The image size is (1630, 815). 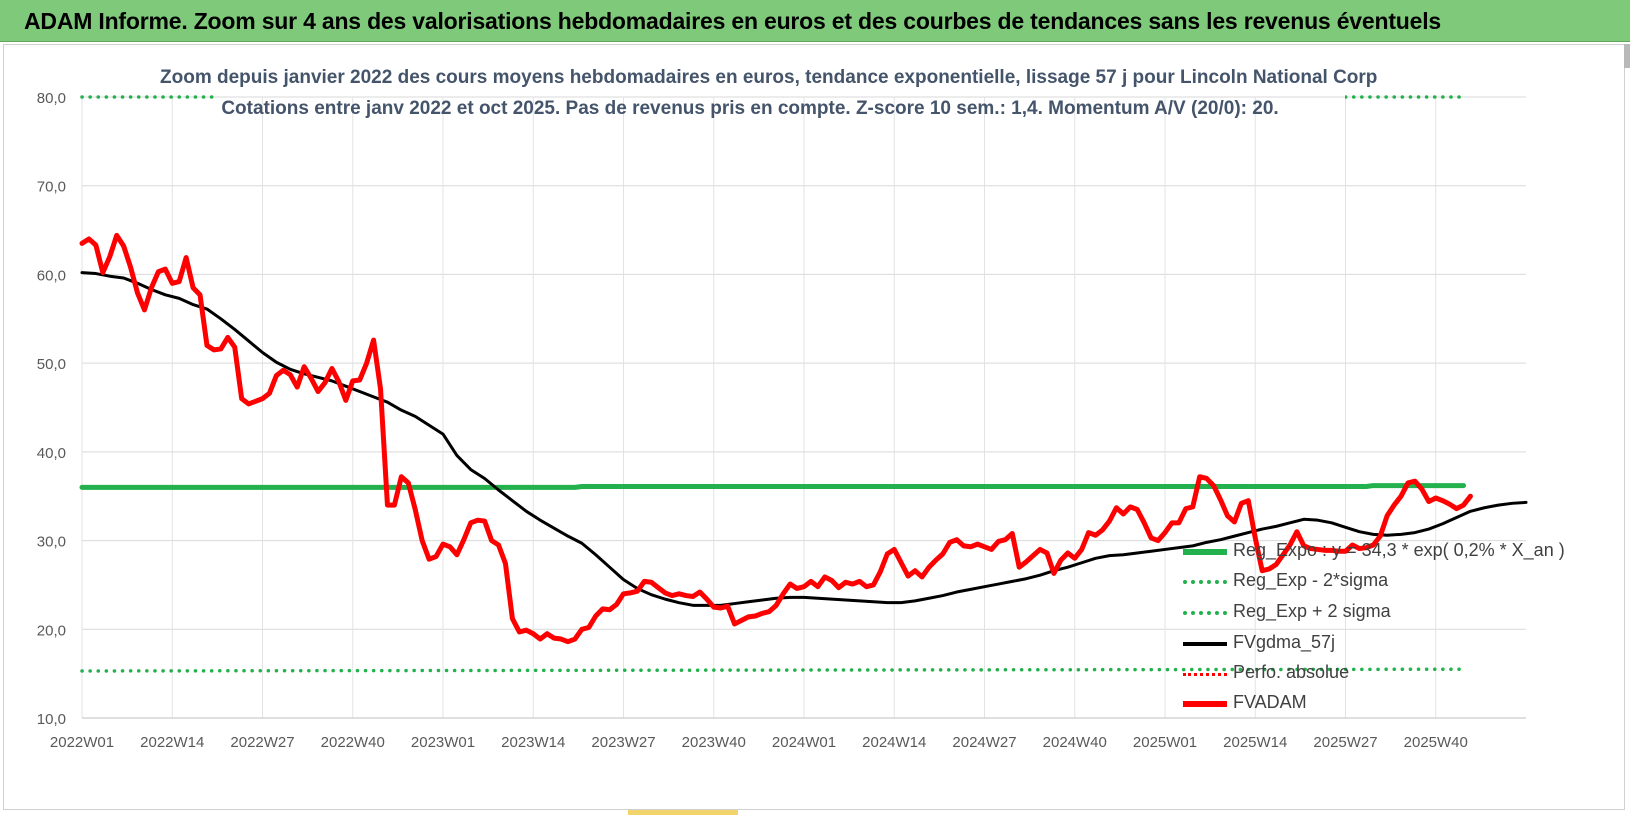 I want to click on legend-item-reg-expo: Reg_Expo : y = 34,3 * exp( 0,2% * X_an ), so click(x=1374, y=553).